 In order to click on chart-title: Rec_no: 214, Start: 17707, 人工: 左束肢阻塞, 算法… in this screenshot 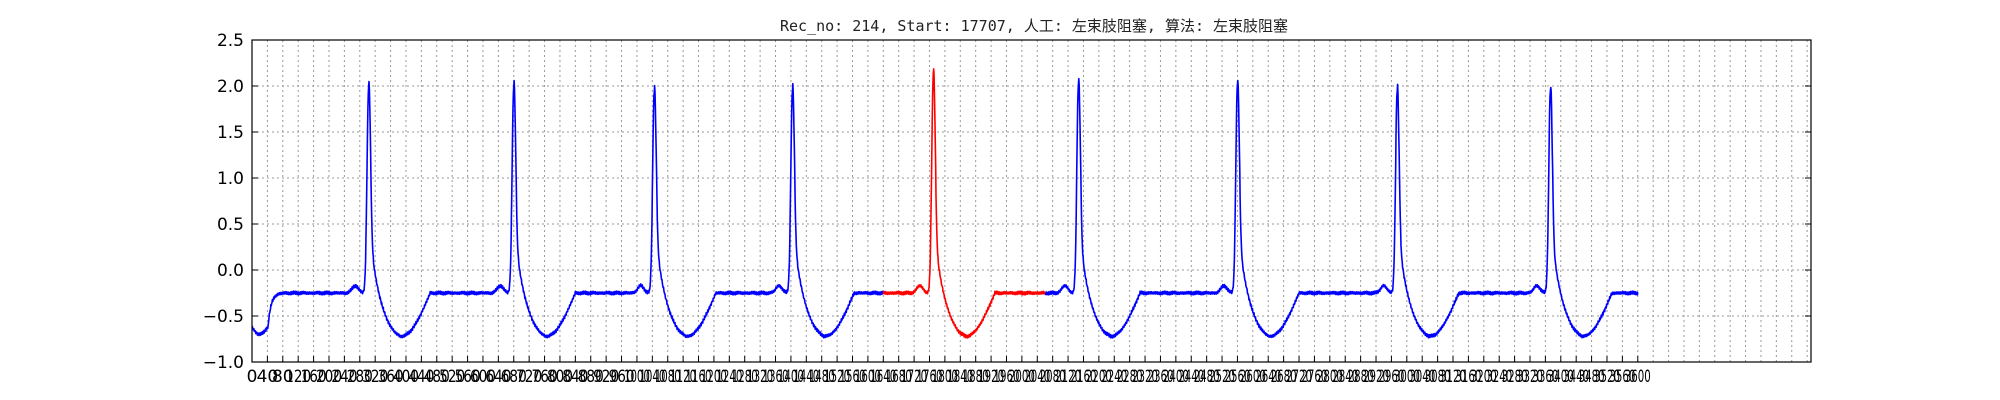, I will do `click(1034, 26)`.